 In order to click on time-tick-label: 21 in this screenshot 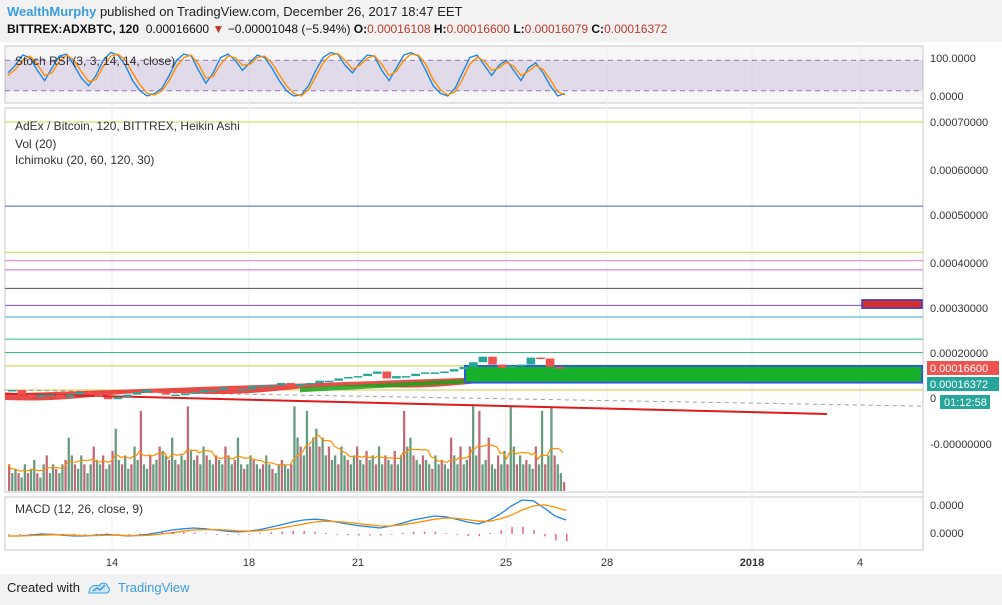, I will do `click(358, 563)`.